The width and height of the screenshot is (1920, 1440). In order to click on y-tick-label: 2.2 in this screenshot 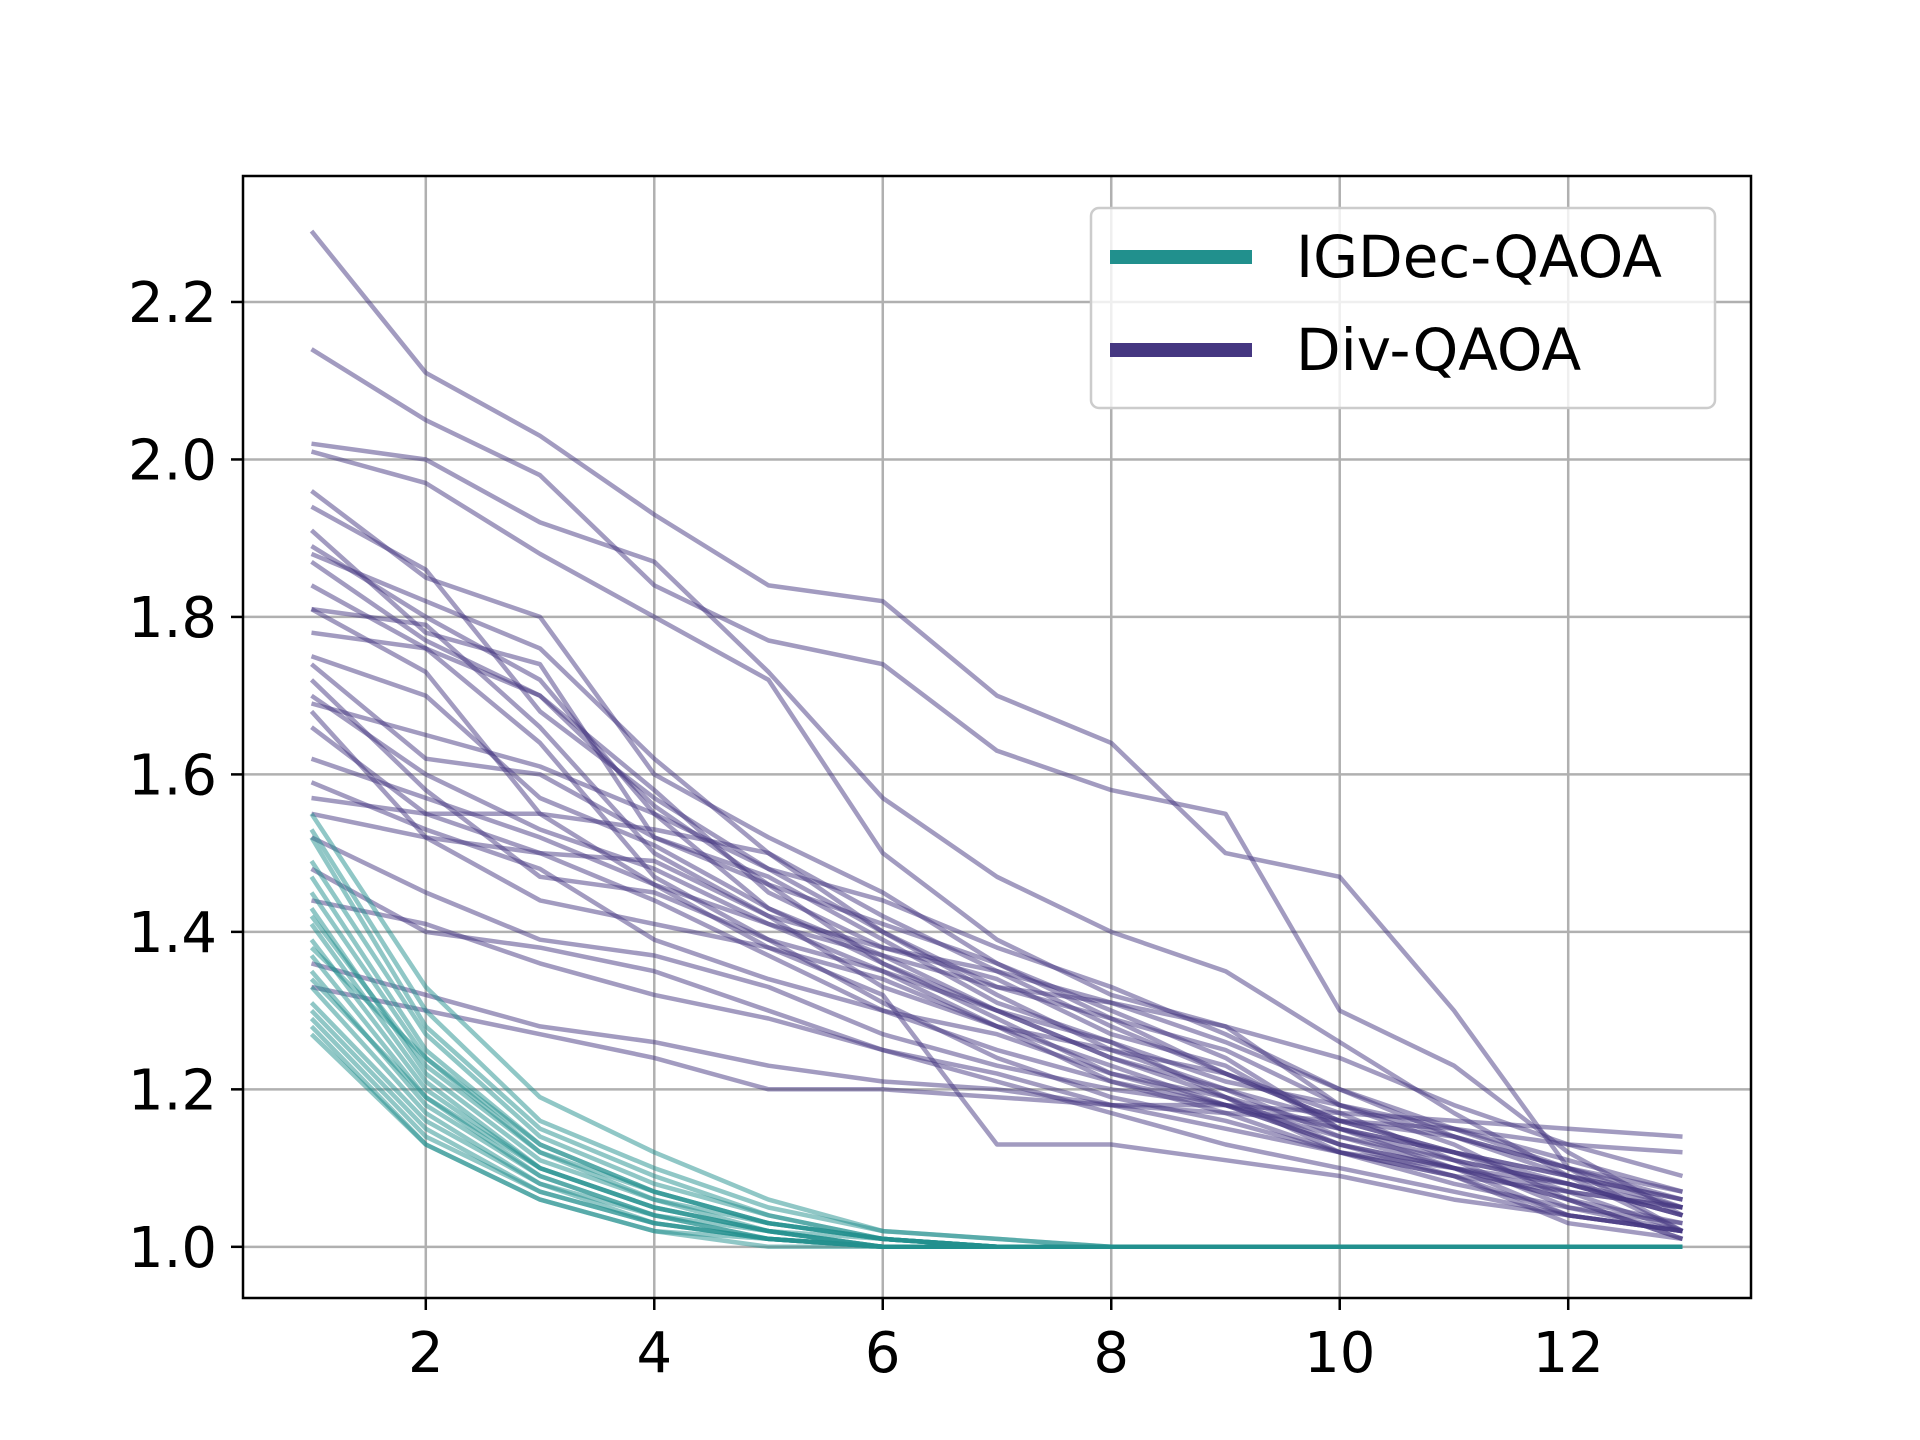, I will do `click(172, 303)`.